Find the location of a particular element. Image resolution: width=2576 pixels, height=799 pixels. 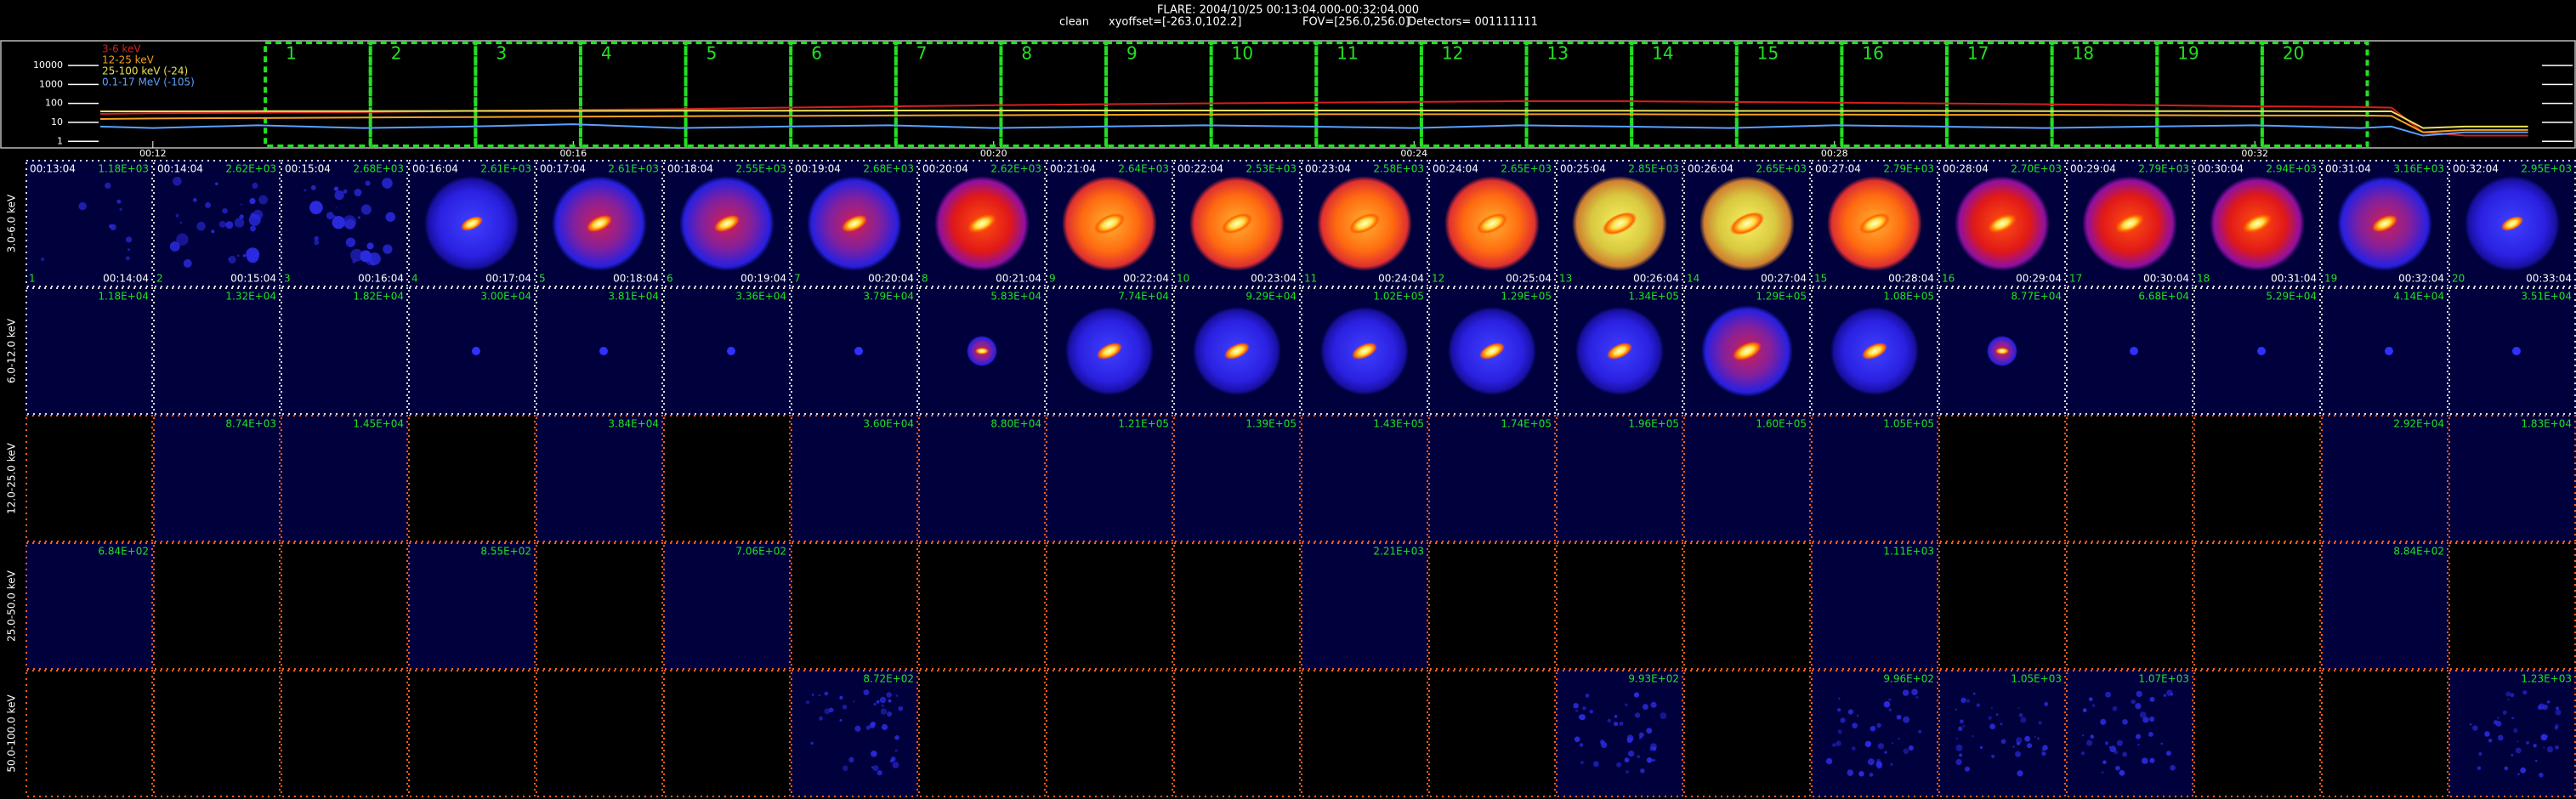

start-time: 00:20:04 is located at coordinates (945, 169).